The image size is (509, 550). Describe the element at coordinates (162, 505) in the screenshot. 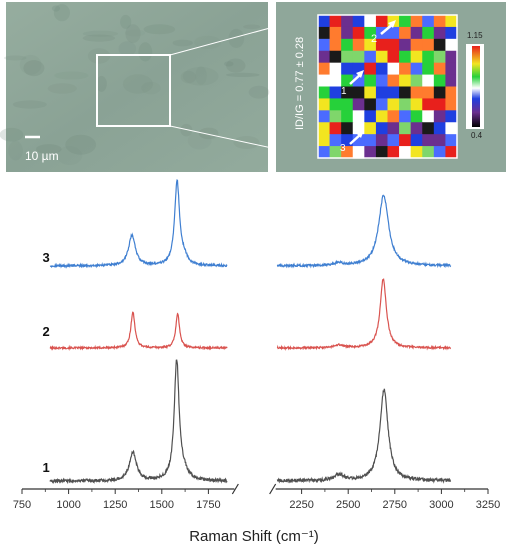

I see `x-tick-label-1500: 1500` at that location.